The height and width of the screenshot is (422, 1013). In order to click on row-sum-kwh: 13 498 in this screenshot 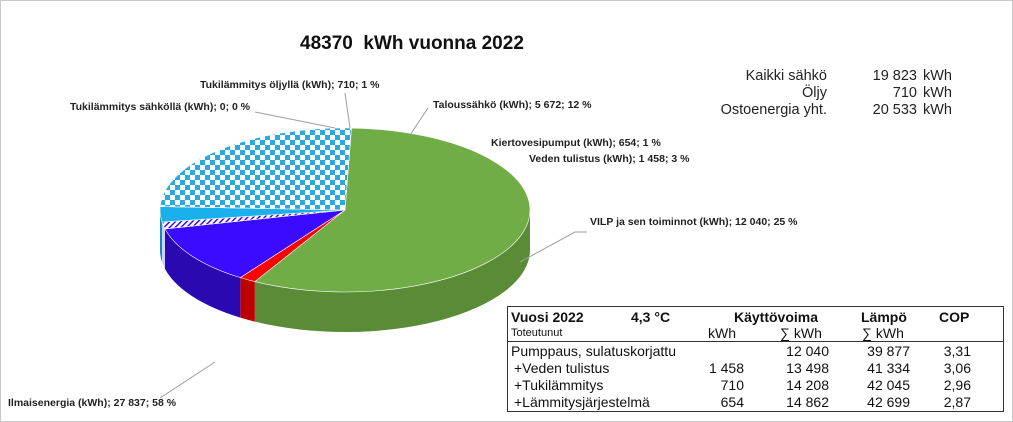, I will do `click(807, 368)`.